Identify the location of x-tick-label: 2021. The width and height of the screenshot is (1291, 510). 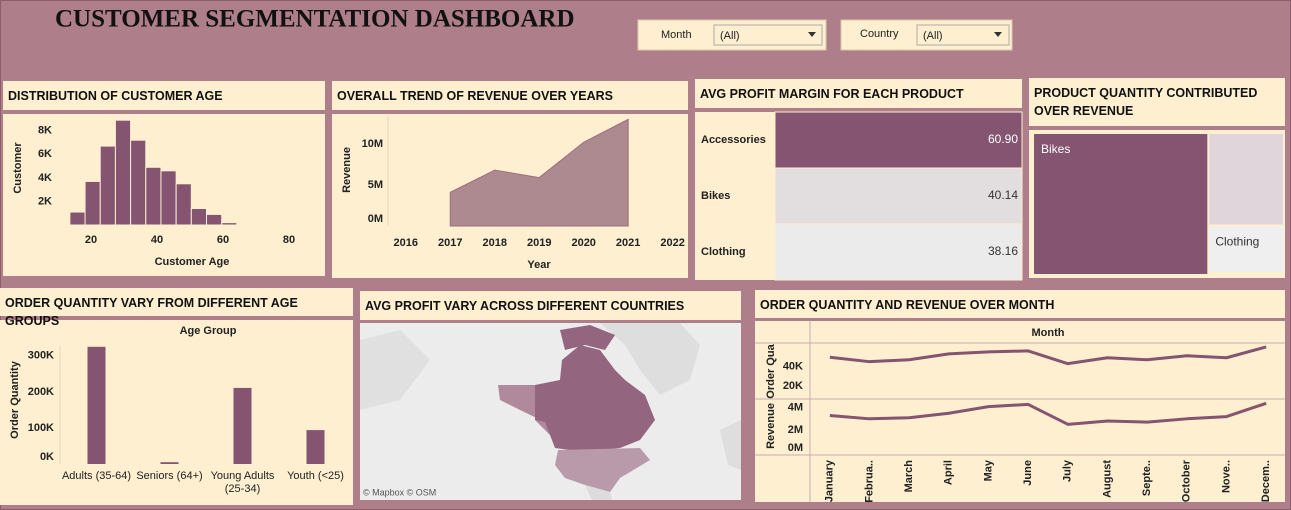
(628, 243).